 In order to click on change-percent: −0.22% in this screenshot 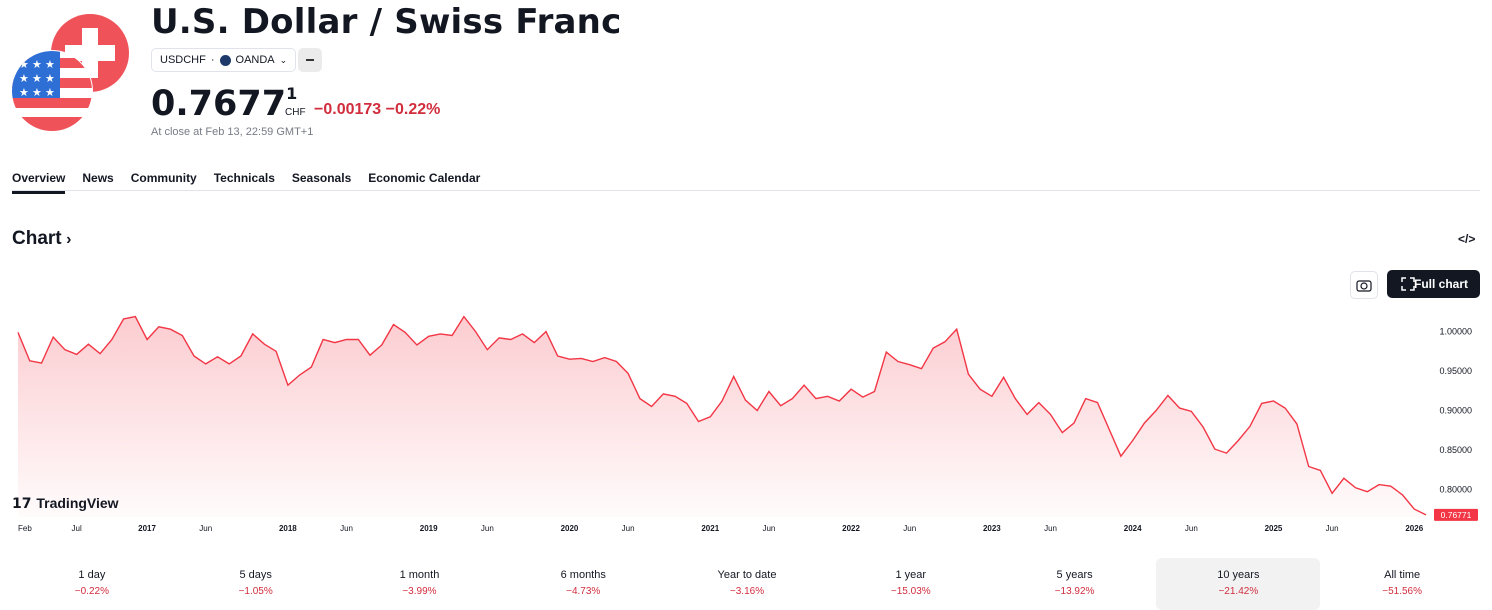, I will do `click(413, 109)`.